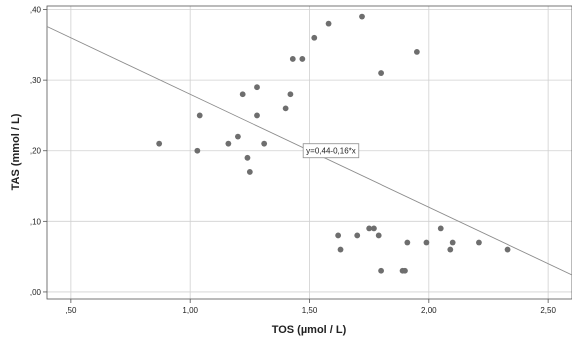 This screenshot has width=572, height=345. What do you see at coordinates (16, 151) in the screenshot?
I see `y-axis-title: TAS (mmol / L)` at bounding box center [16, 151].